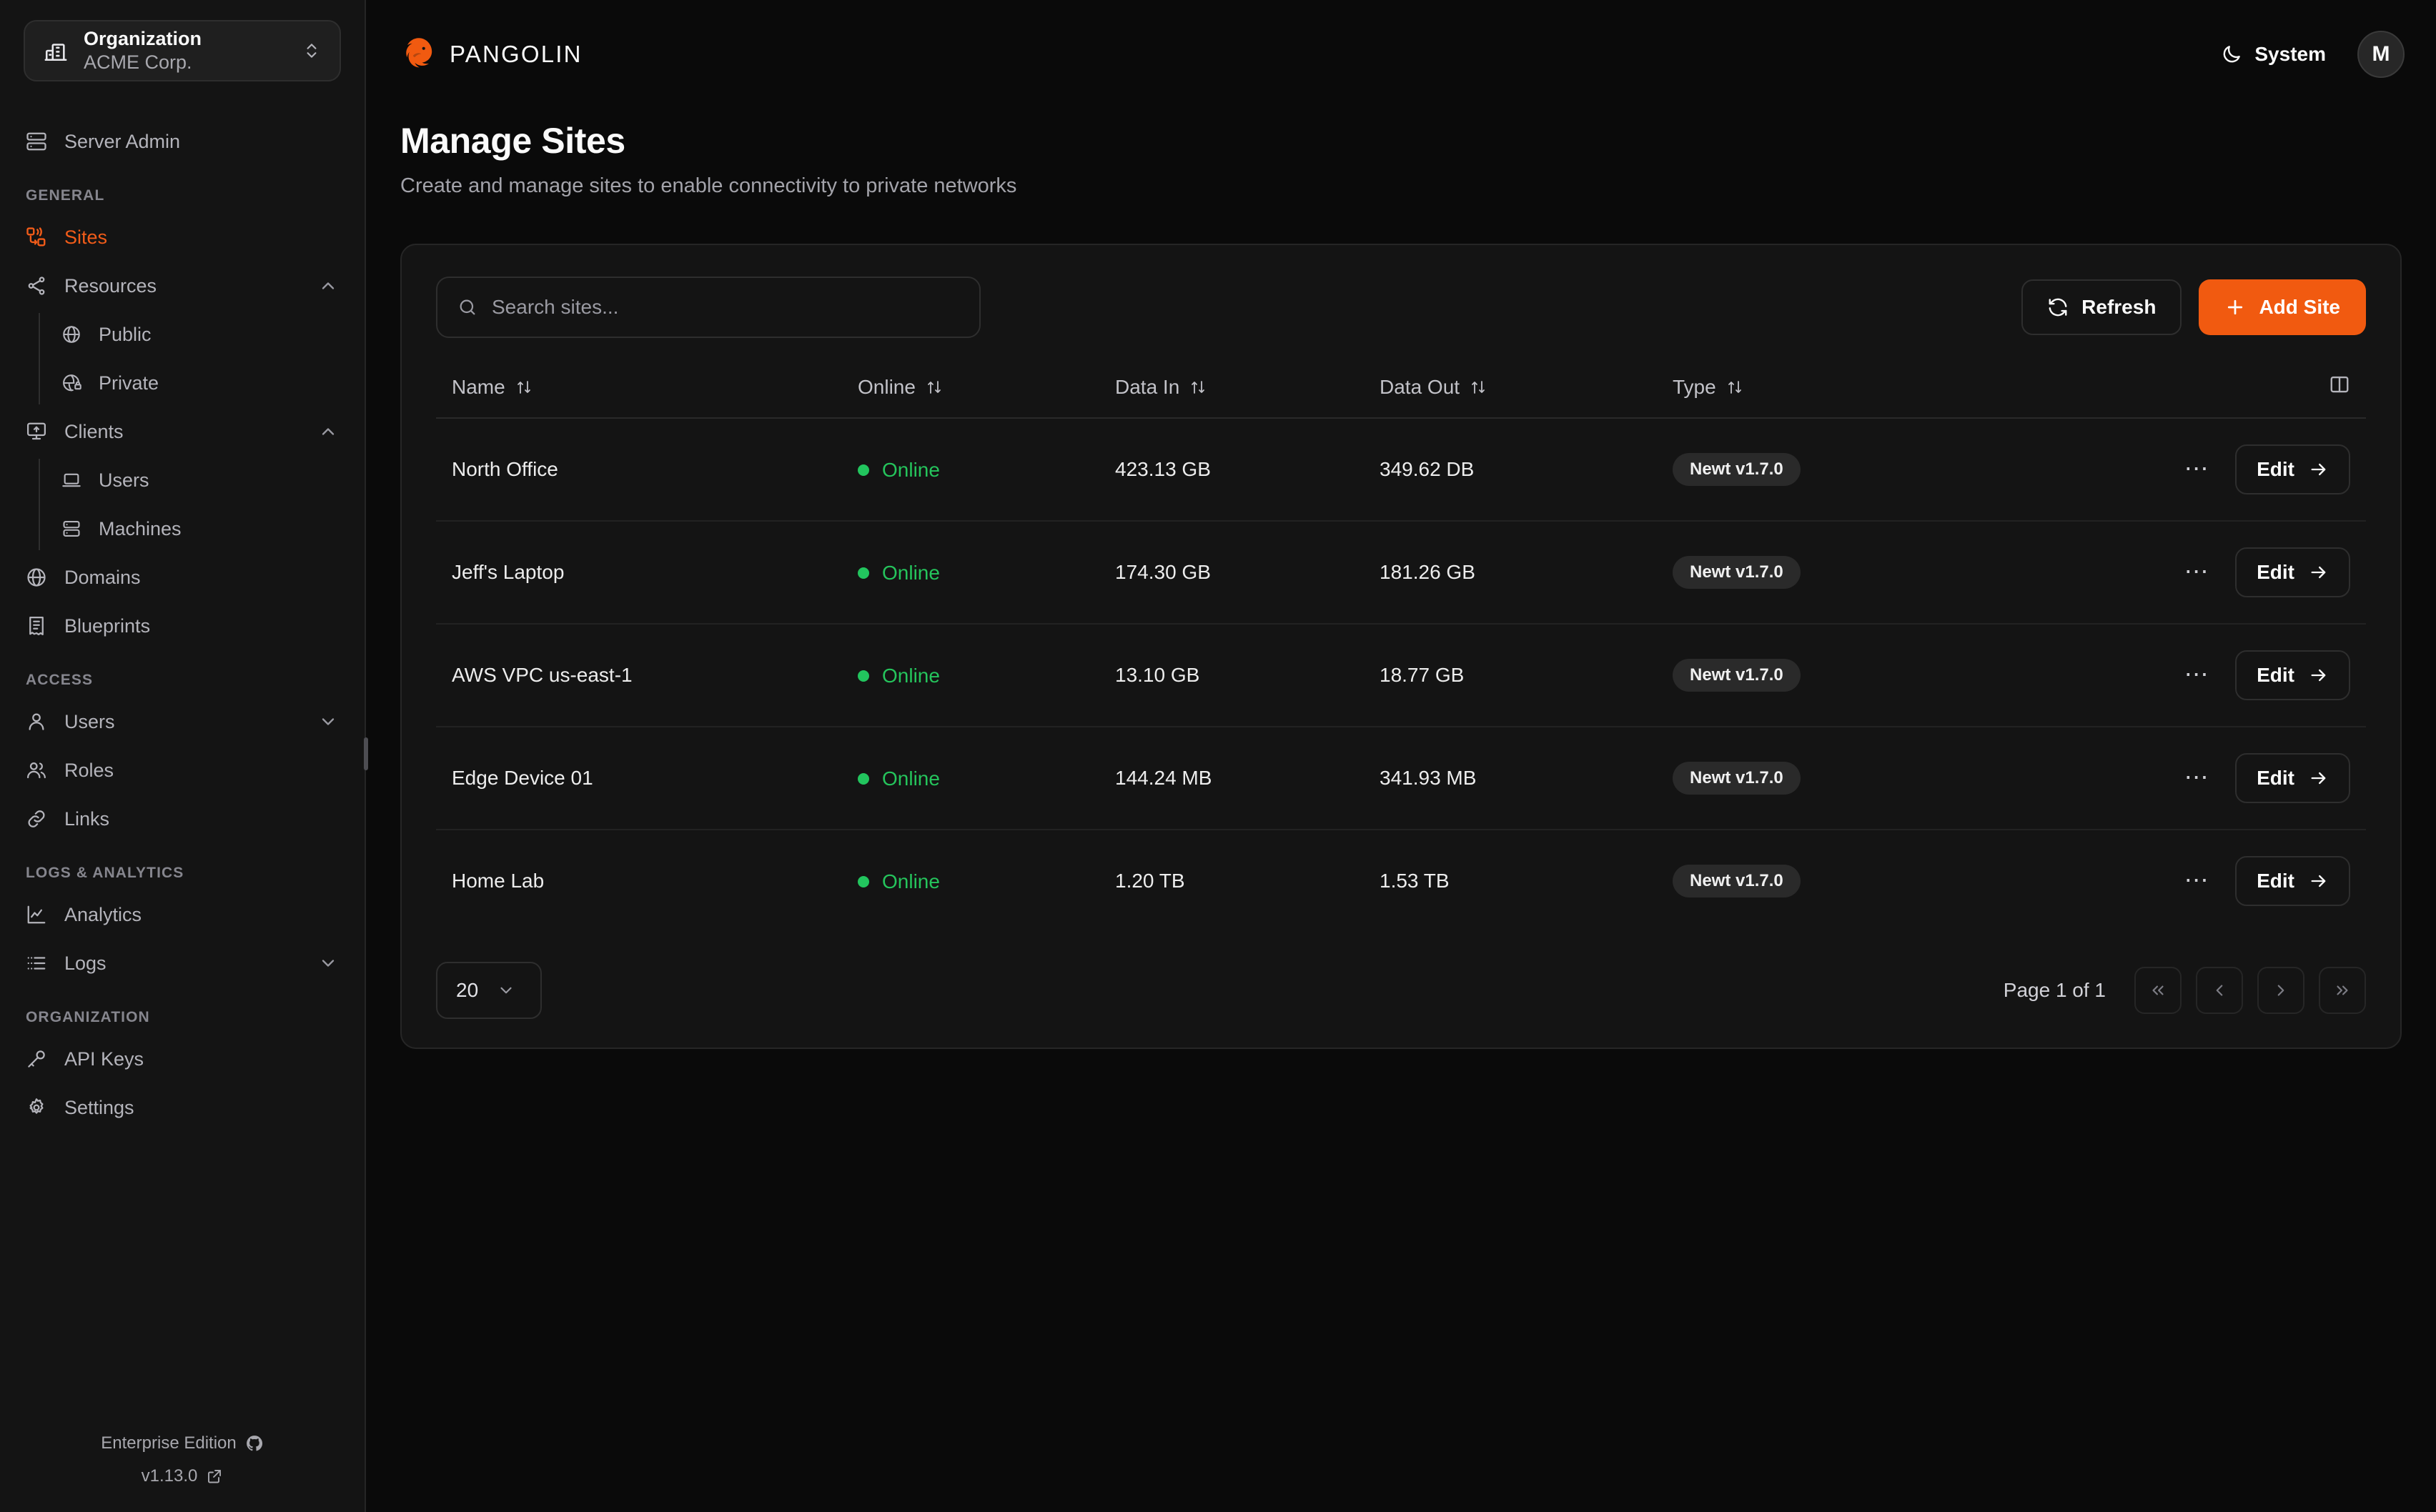 The height and width of the screenshot is (1512, 2436). What do you see at coordinates (1248, 390) in the screenshot?
I see `column-header-data-in: Data In` at bounding box center [1248, 390].